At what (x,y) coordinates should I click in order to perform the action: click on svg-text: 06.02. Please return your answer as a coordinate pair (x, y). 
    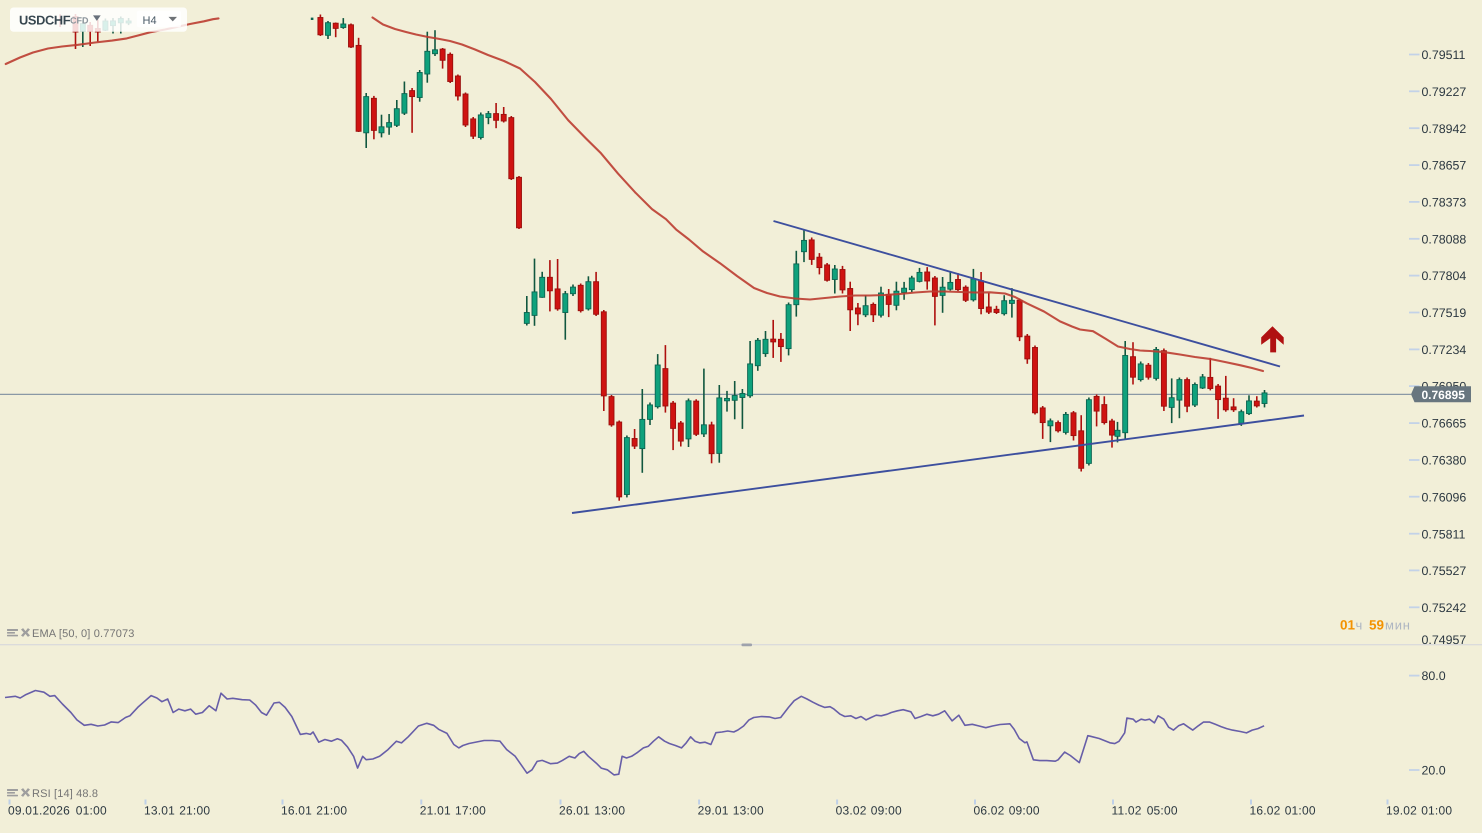
    Looking at the image, I should click on (989, 811).